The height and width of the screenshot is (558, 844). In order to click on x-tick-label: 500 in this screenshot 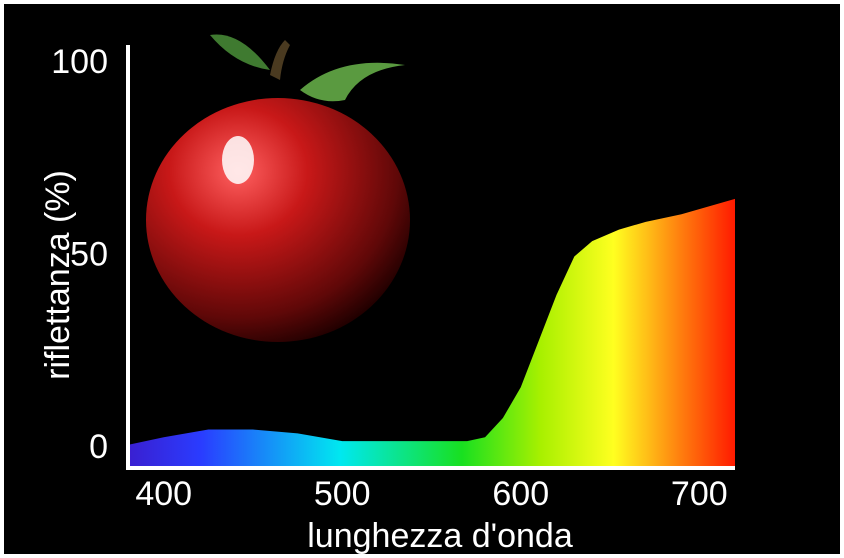, I will do `click(342, 494)`.